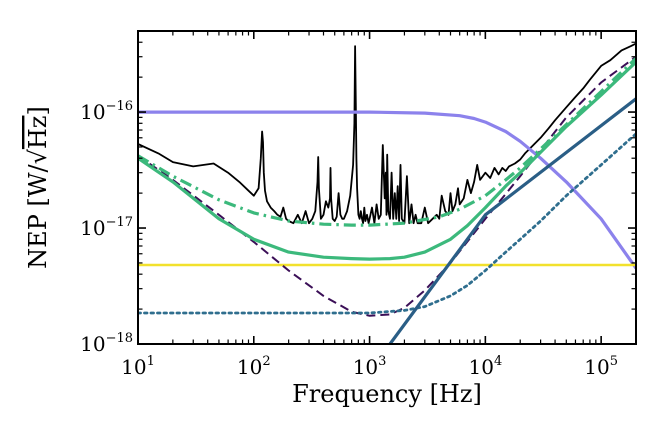  I want to click on y-tick-label: 10−18, so click(106, 343).